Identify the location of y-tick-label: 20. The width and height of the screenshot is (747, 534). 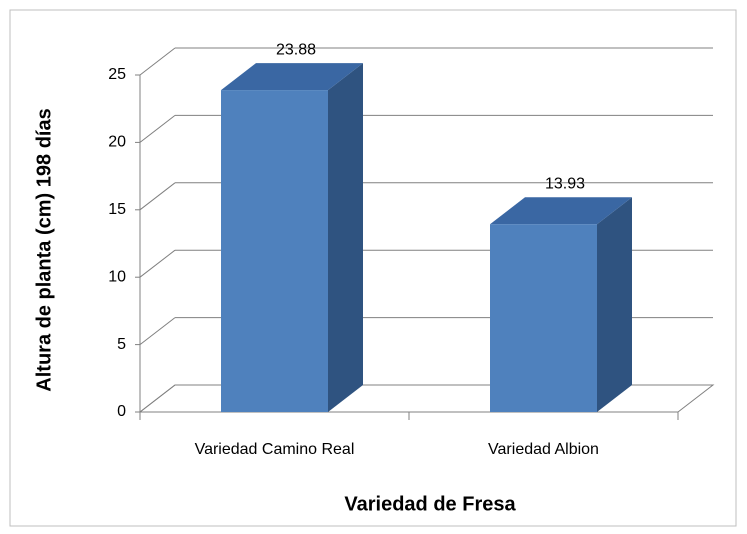
(117, 142).